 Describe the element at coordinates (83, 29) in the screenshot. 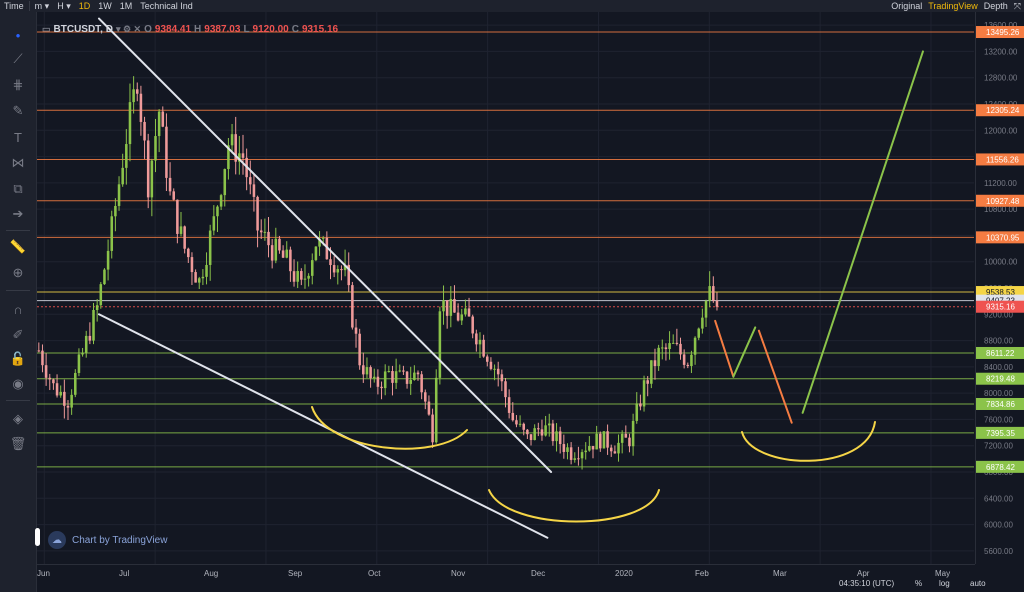

I see `symbol-label: BTCUSDT, D` at that location.